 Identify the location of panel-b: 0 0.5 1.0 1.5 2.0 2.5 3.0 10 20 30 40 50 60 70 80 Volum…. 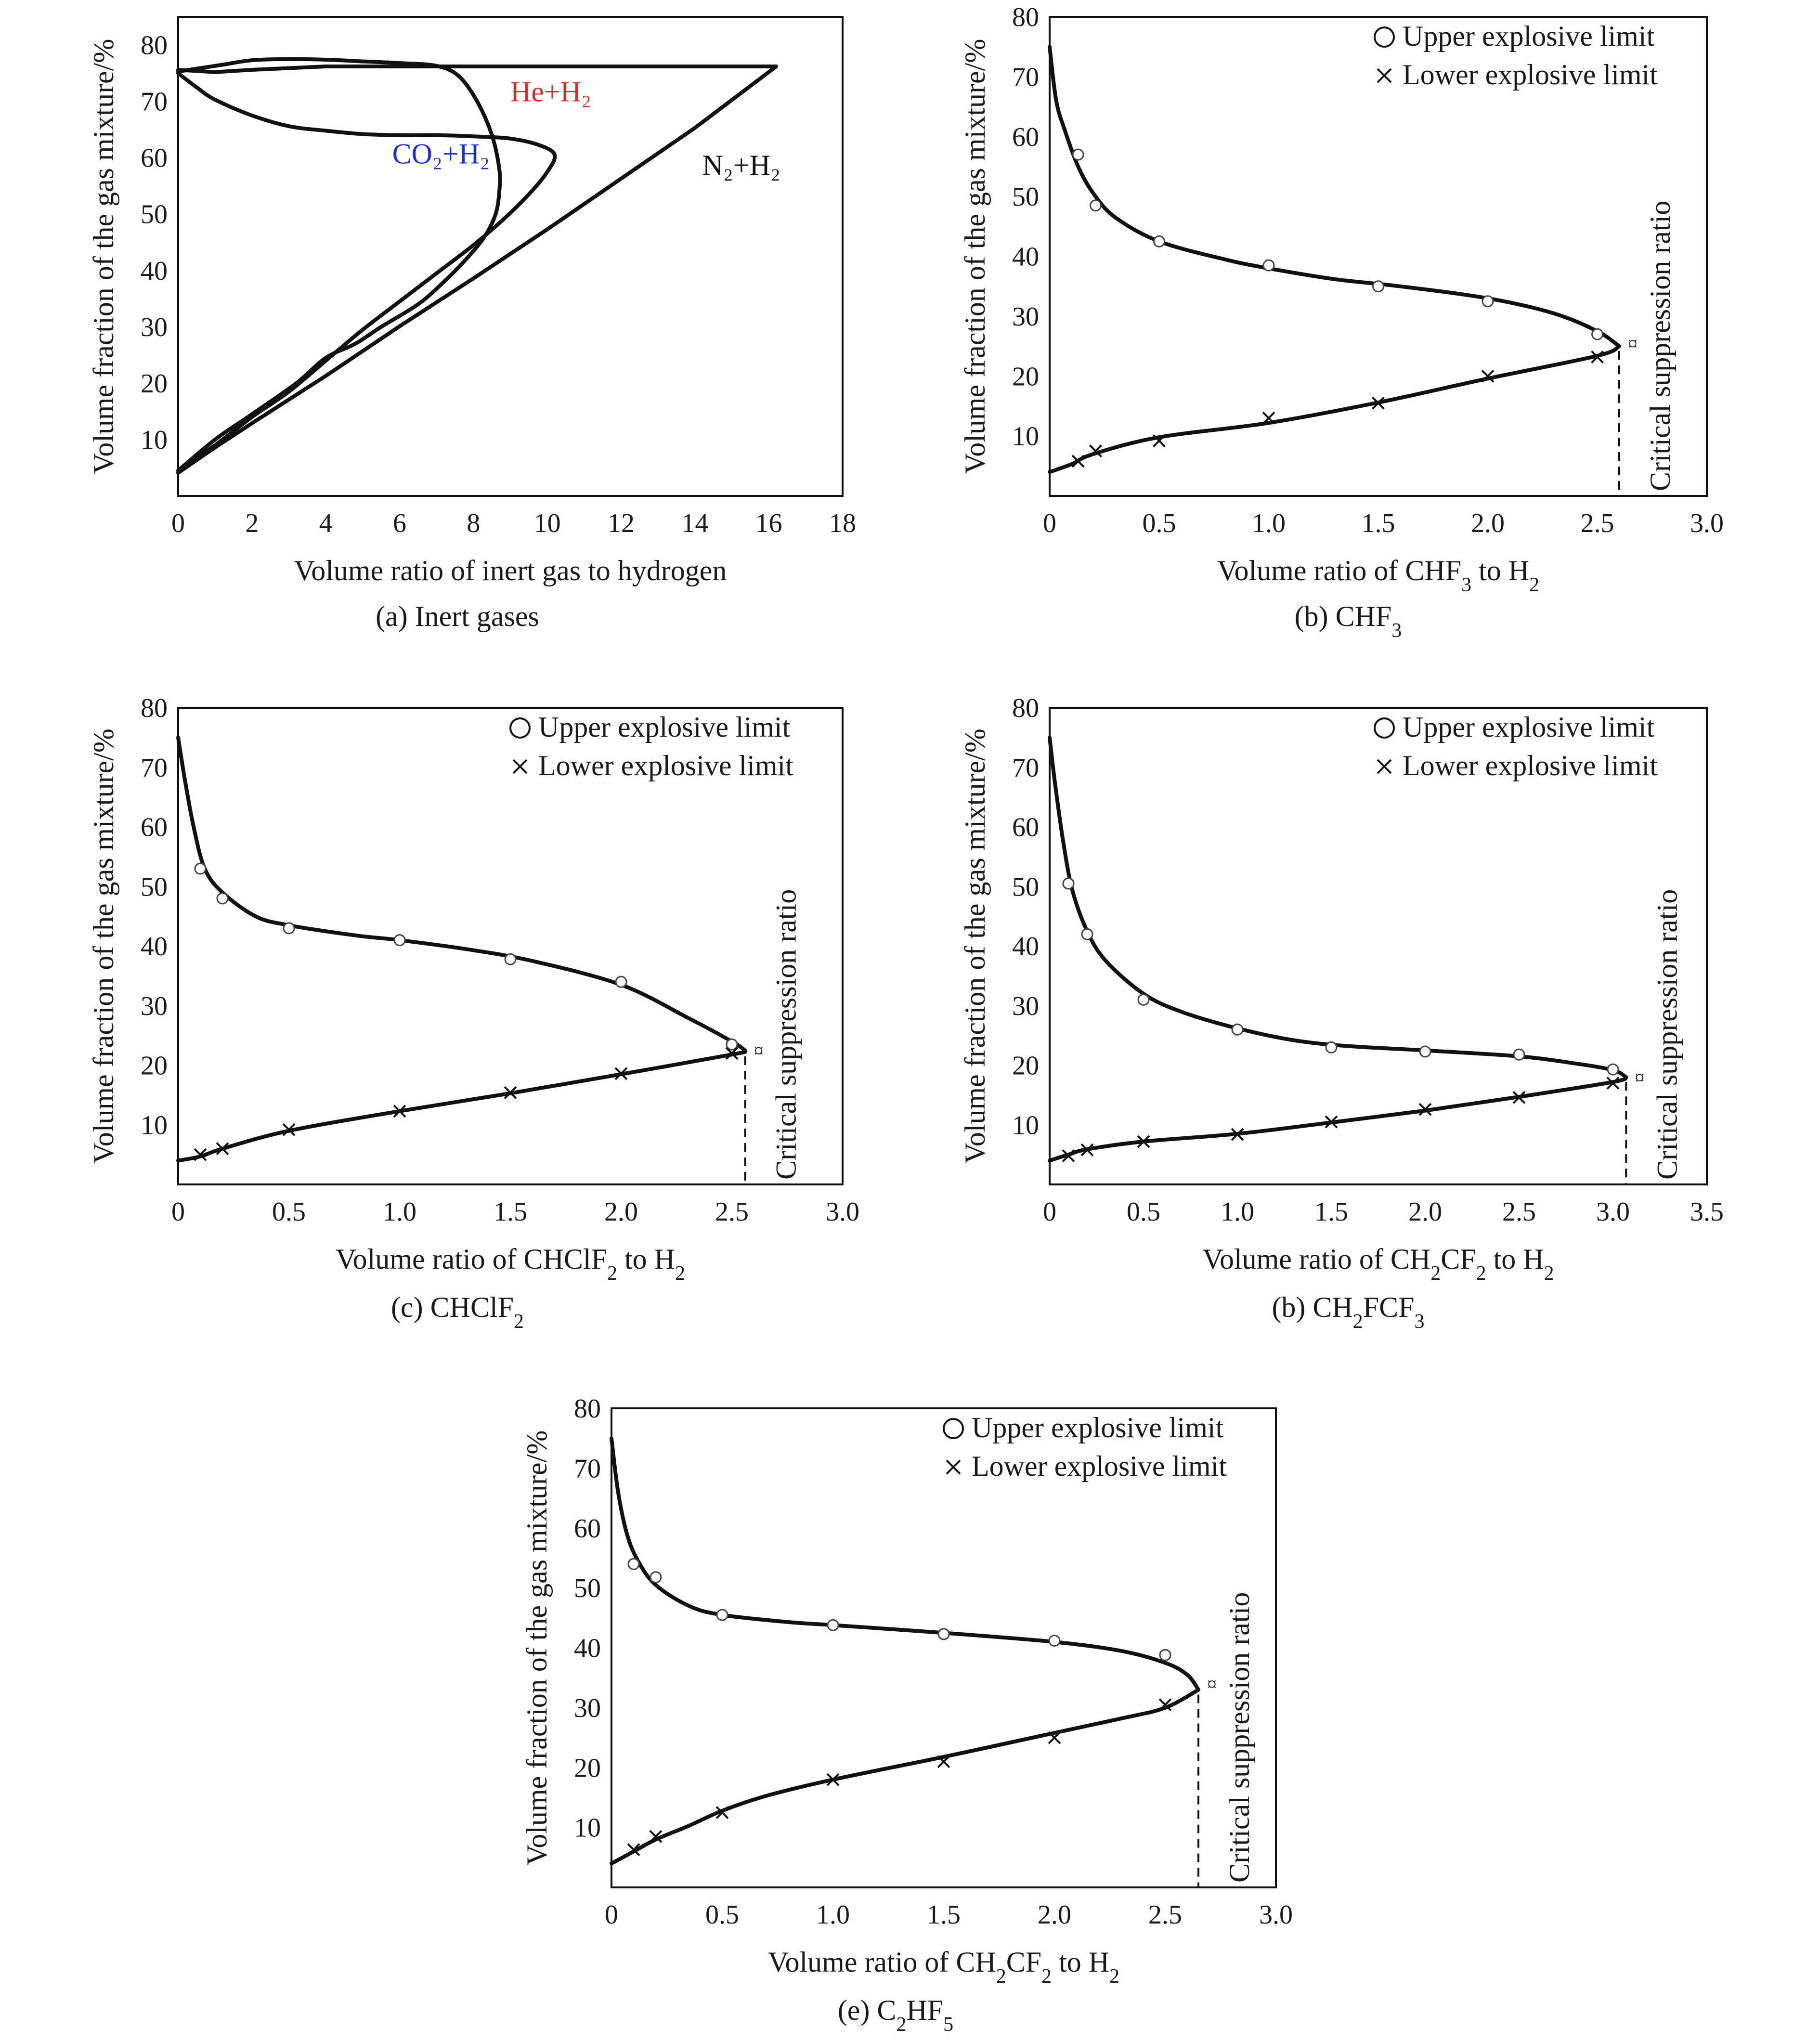
(1341, 322).